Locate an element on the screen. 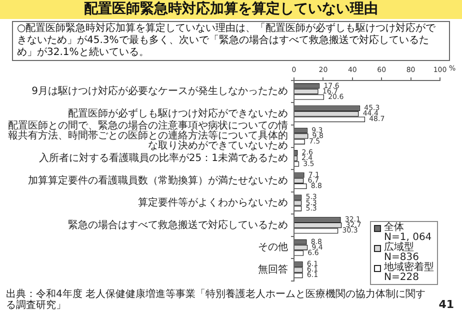 The height and width of the screenshot is (320, 462). text: 41 is located at coordinates (446, 304).